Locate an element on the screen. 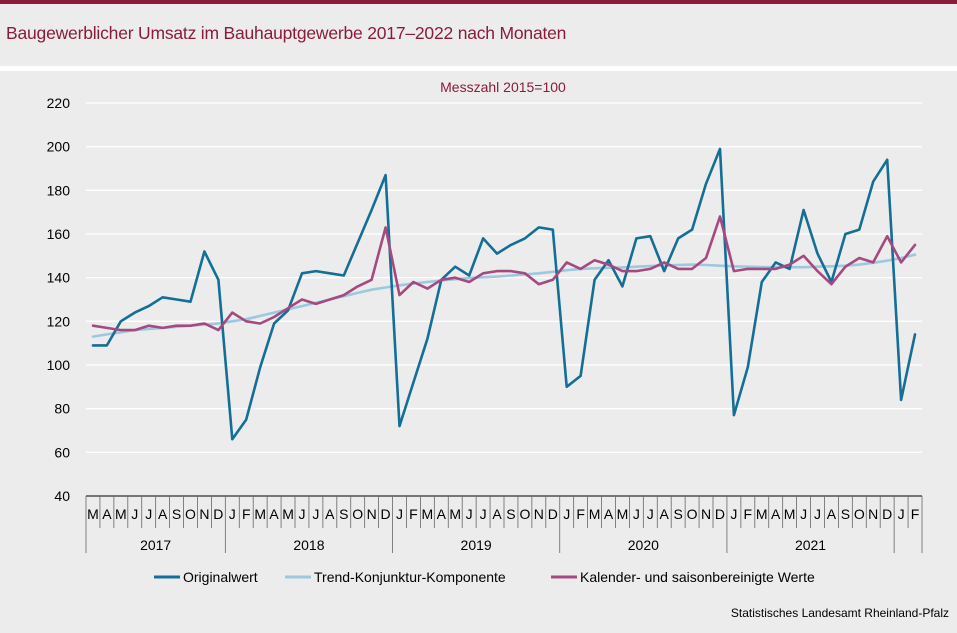  year-label: 2020 is located at coordinates (643, 545).